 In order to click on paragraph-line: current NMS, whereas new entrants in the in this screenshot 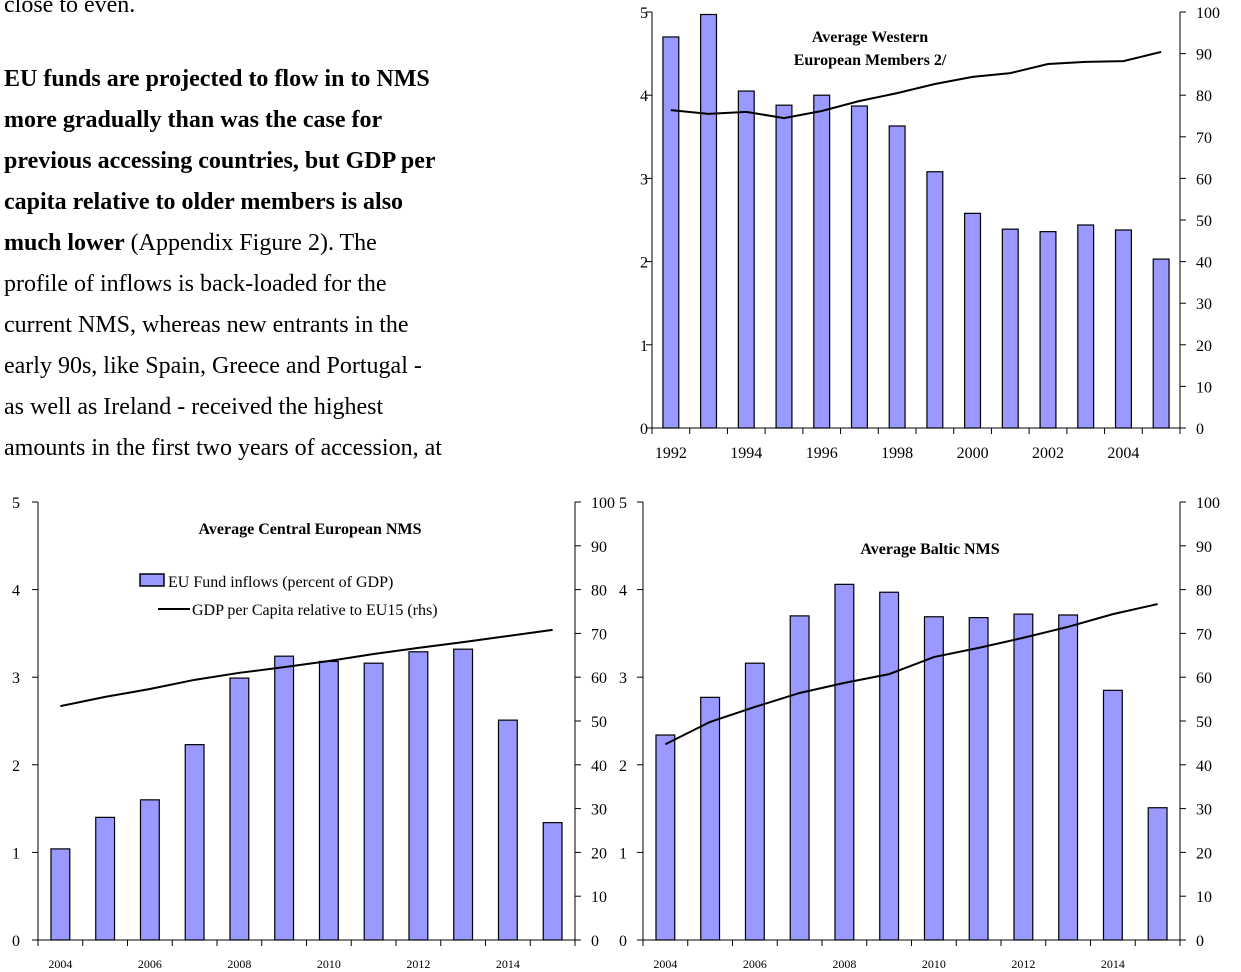, I will do `click(206, 325)`.